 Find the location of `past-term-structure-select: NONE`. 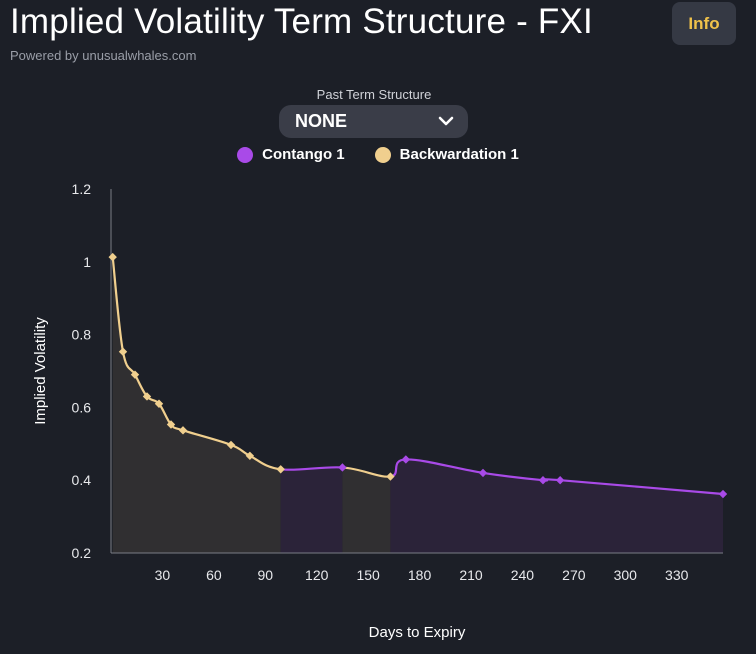

past-term-structure-select: NONE is located at coordinates (373, 121).